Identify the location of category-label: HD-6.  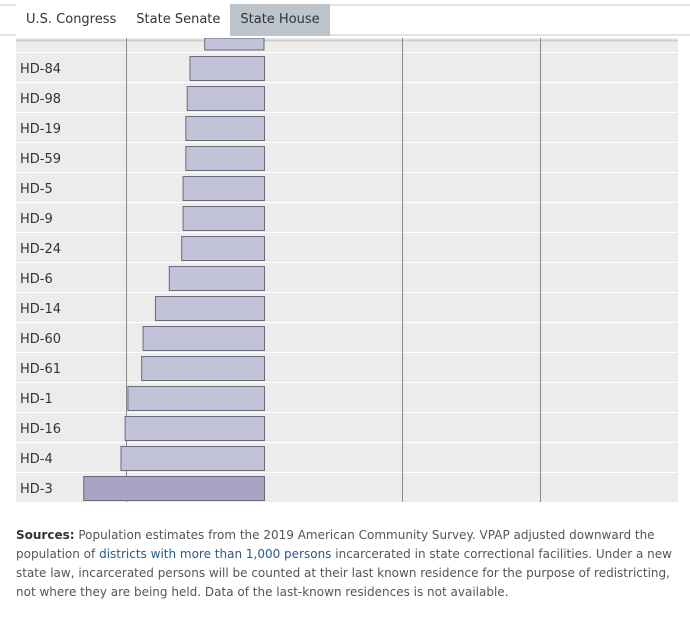
(36, 279).